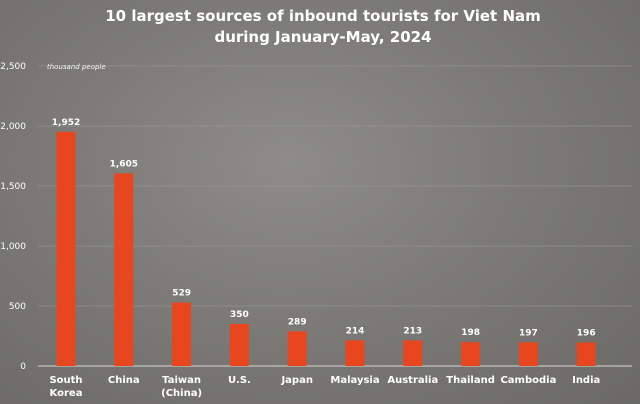 The image size is (640, 404). Describe the element at coordinates (66, 123) in the screenshot. I see `value-label: 1,952` at that location.